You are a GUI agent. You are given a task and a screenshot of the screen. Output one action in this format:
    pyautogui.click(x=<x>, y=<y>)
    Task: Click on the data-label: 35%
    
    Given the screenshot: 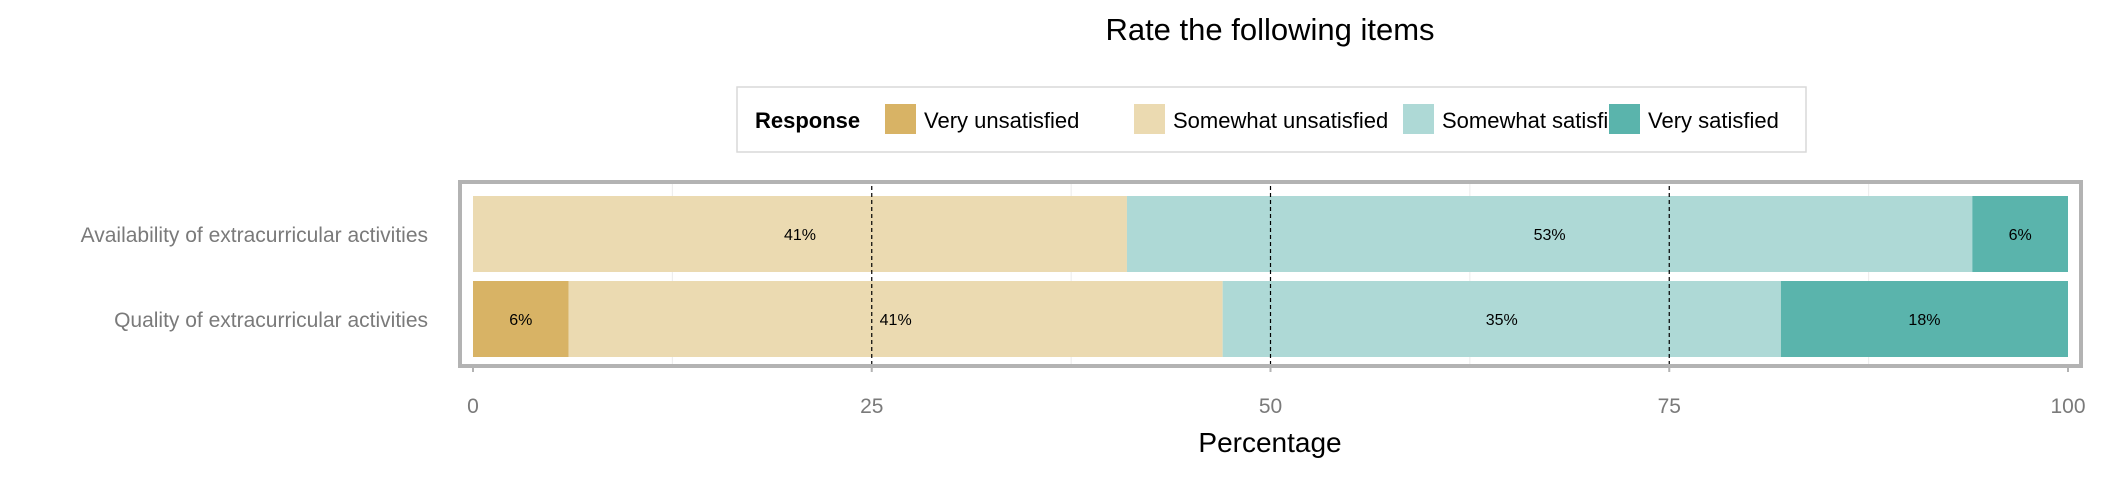 What is the action you would take?
    pyautogui.click(x=1502, y=320)
    